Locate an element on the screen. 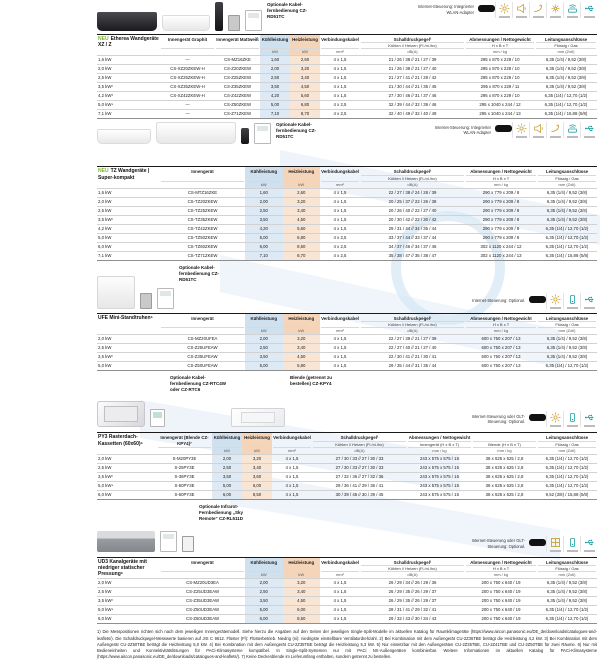 This screenshot has width=600, height=661. spec-cell: 21 / 27 / 41 // 21 / 29 / 42 is located at coordinates (412, 78).